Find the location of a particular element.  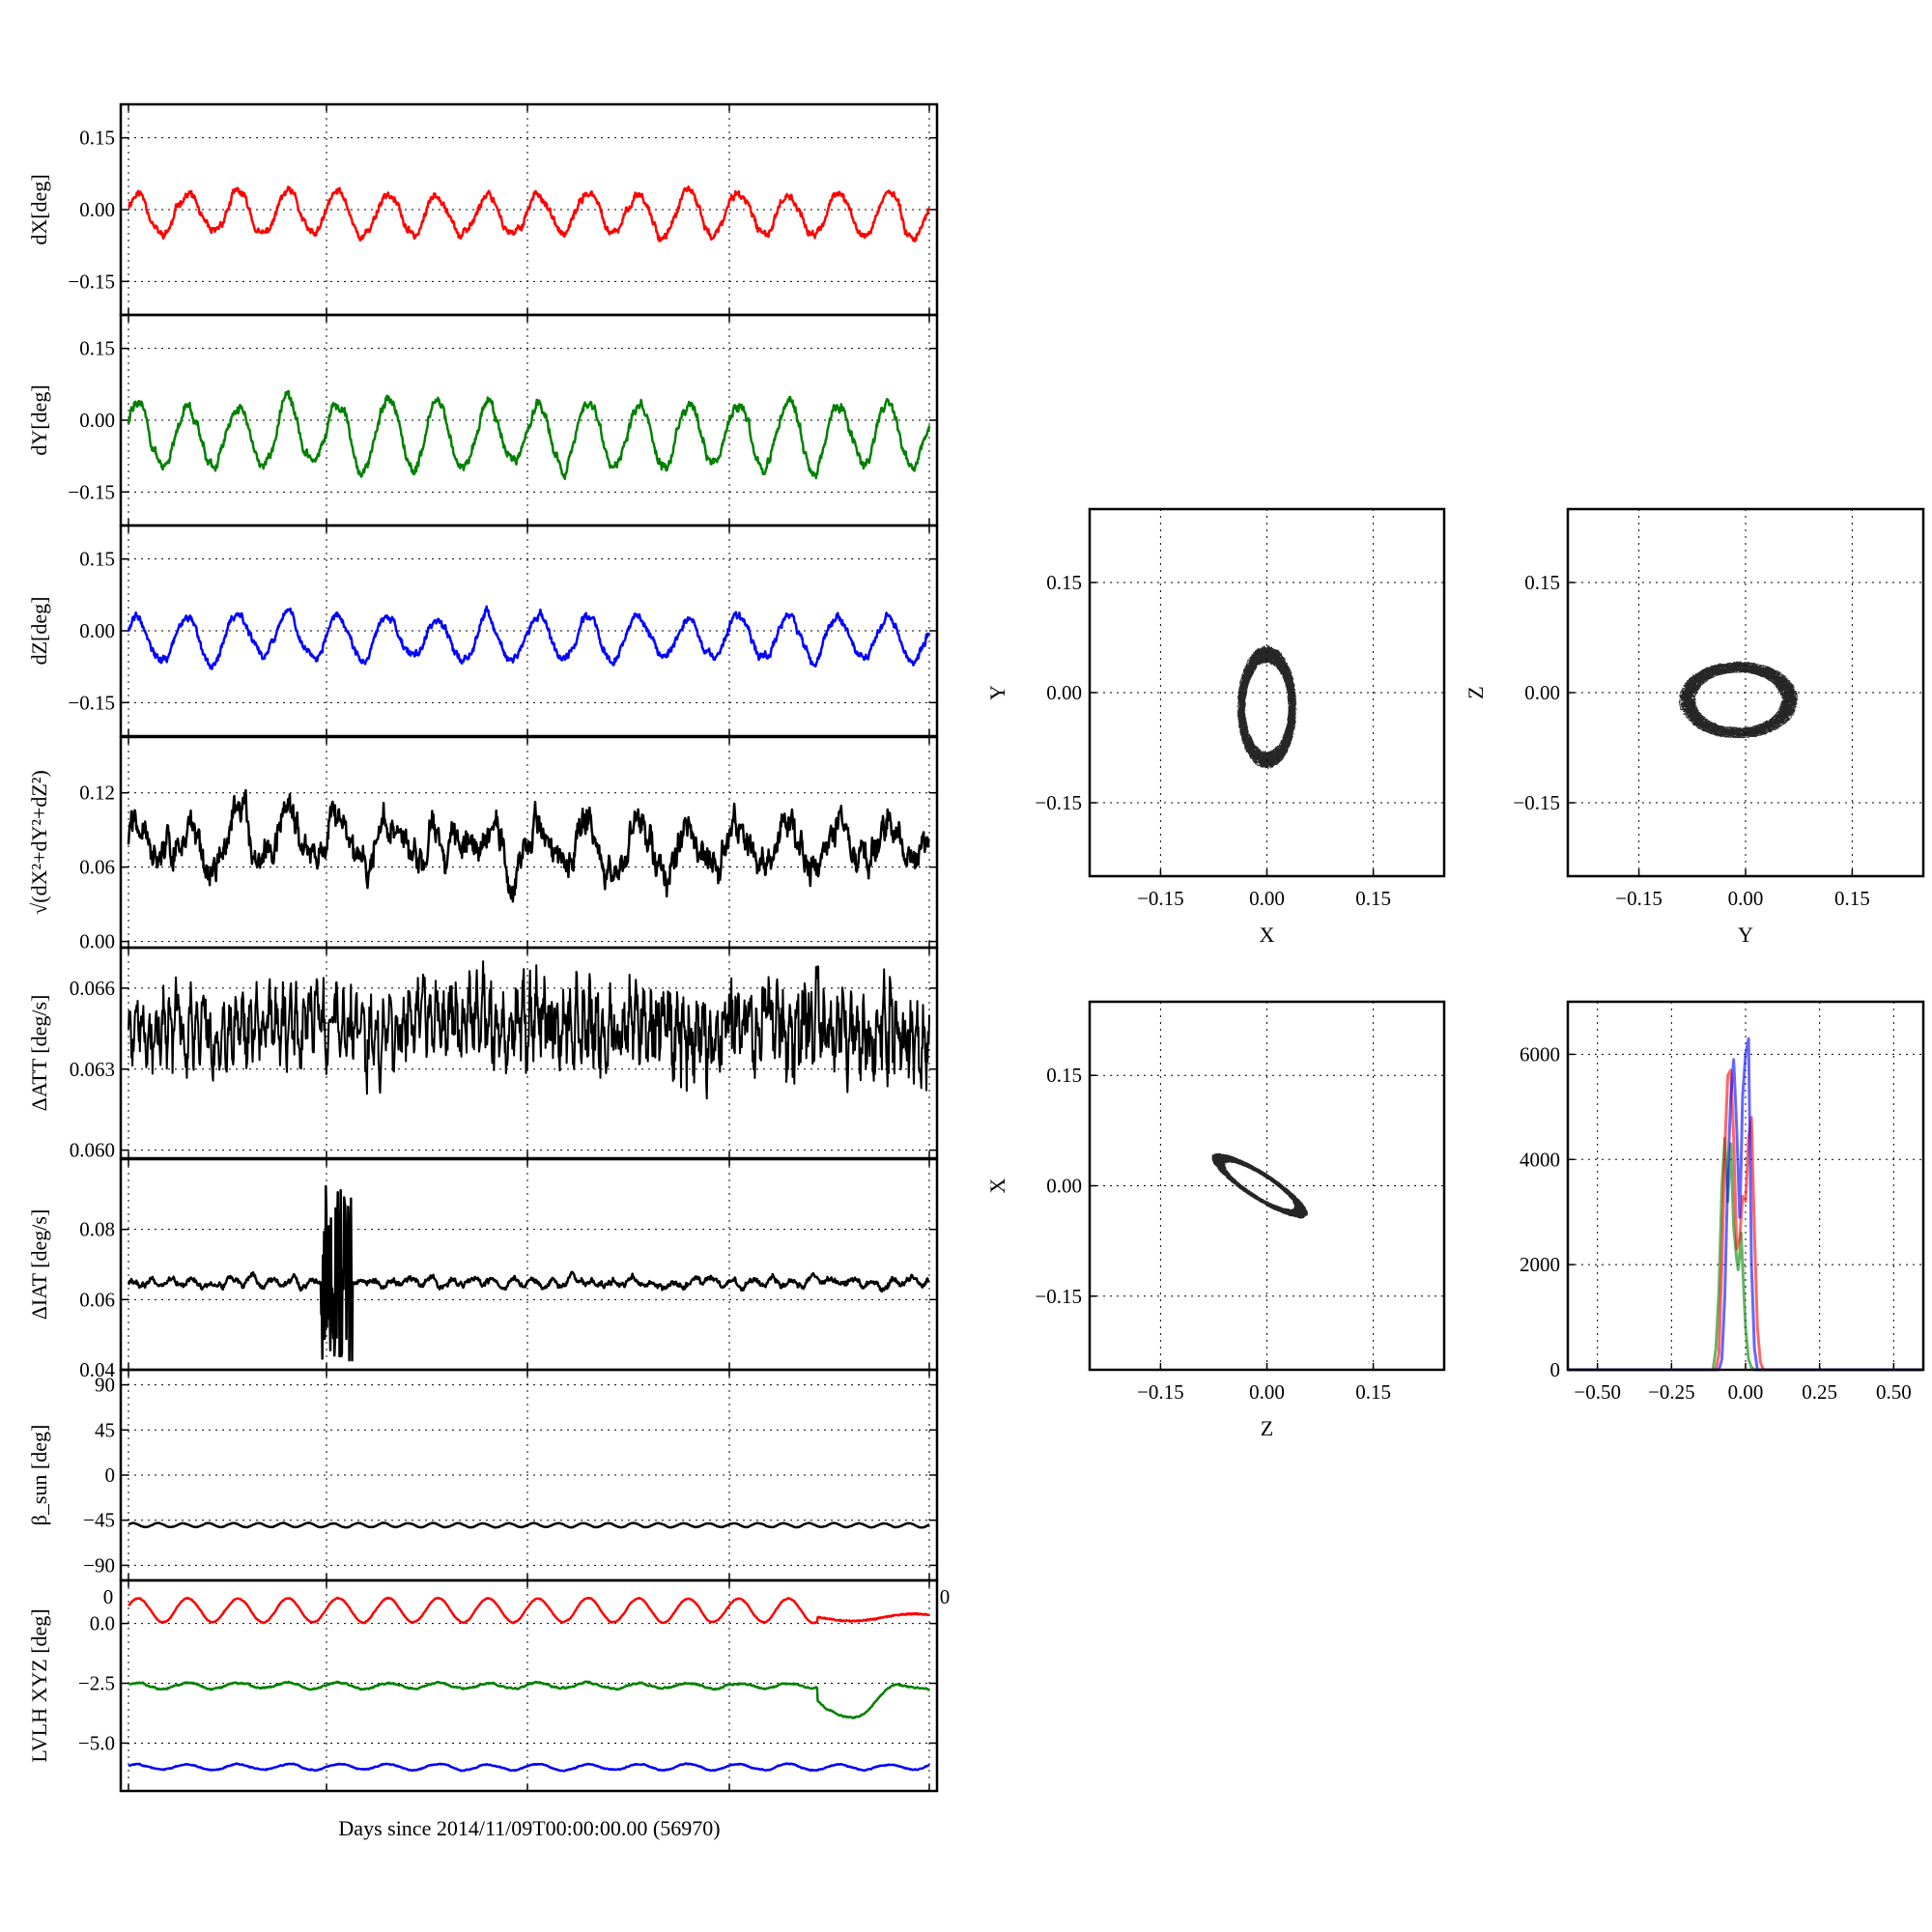

x-edge-label-left: 0 is located at coordinates (108, 1596).